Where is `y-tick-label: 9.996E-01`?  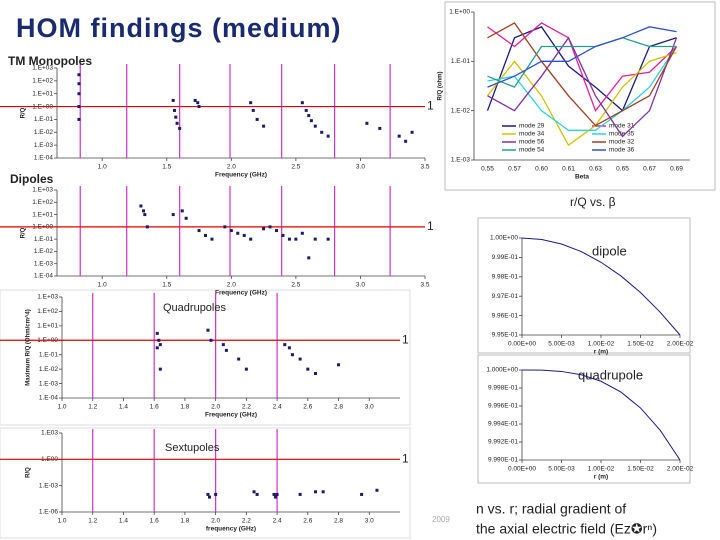 y-tick-label: 9.996E-01 is located at coordinates (503, 406).